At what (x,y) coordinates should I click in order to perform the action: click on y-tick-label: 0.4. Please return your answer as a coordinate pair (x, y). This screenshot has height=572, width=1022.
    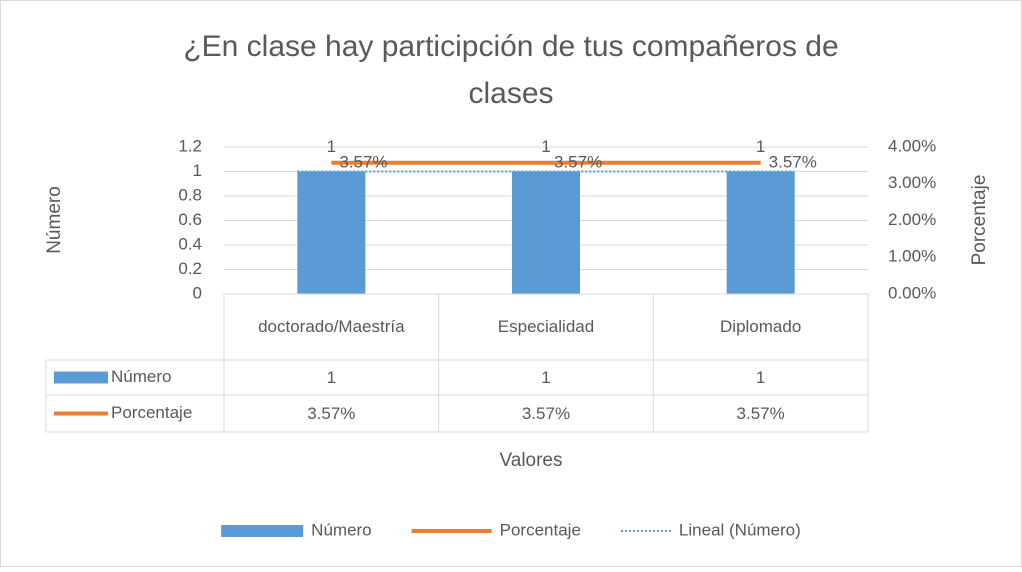
    Looking at the image, I should click on (190, 243).